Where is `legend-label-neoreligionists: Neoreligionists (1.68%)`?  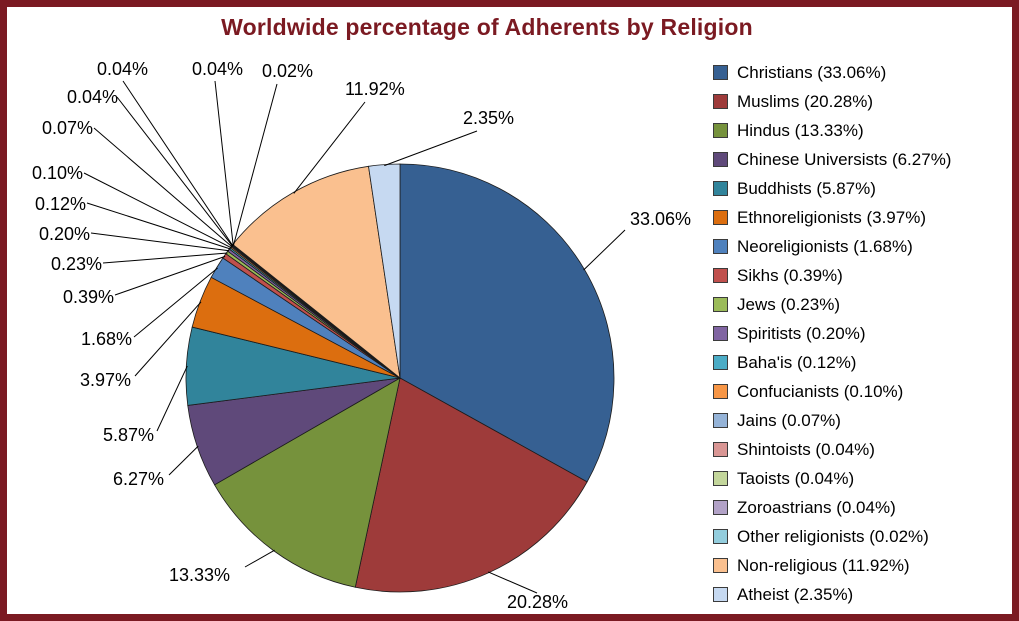
legend-label-neoreligionists: Neoreligionists (1.68%) is located at coordinates (825, 246).